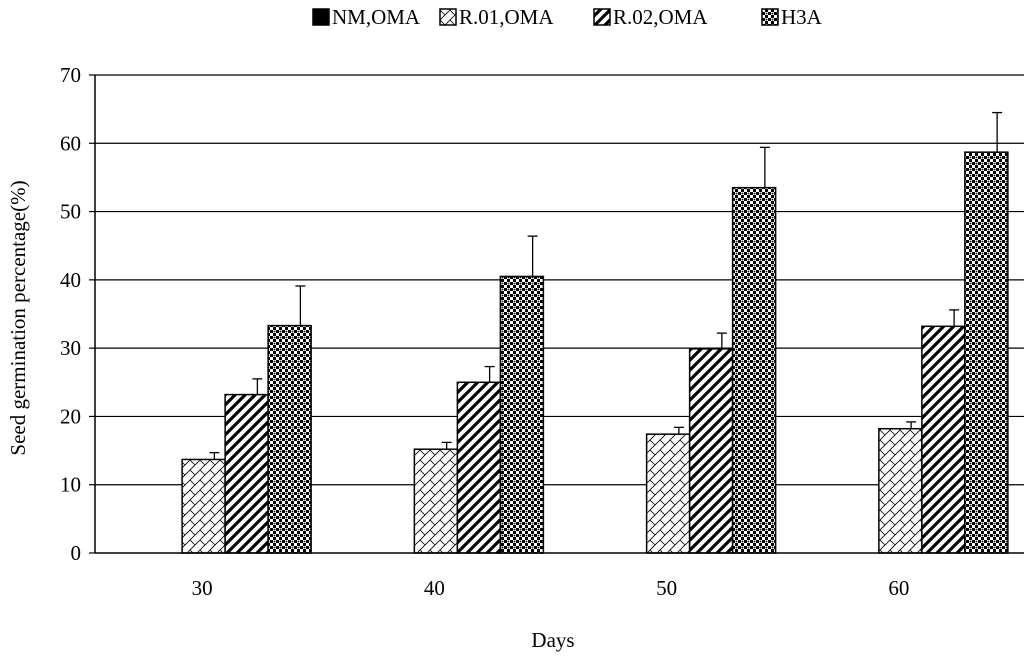 The height and width of the screenshot is (656, 1026). What do you see at coordinates (567, 17) in the screenshot?
I see `legend: NM,OMA R.01,OMA R.02,OMA H3A` at bounding box center [567, 17].